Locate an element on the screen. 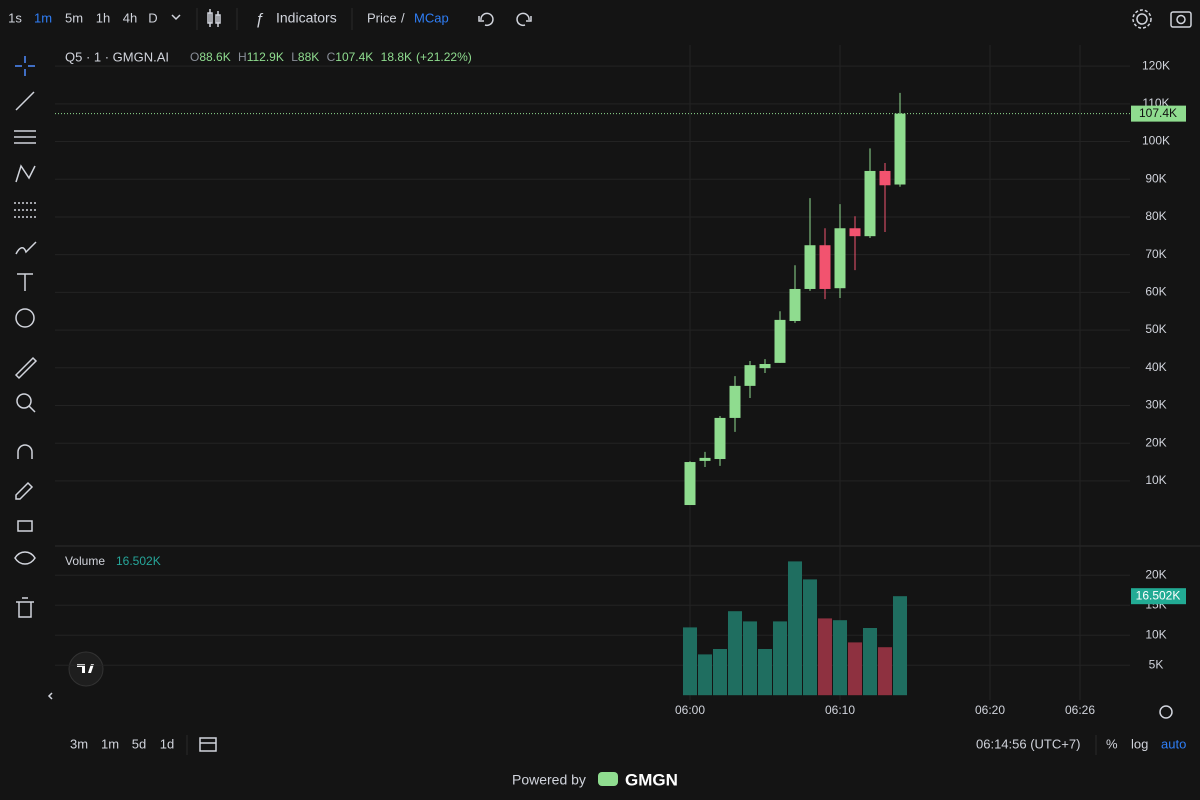 The width and height of the screenshot is (1200, 800). percent-toggle: % is located at coordinates (1112, 743).